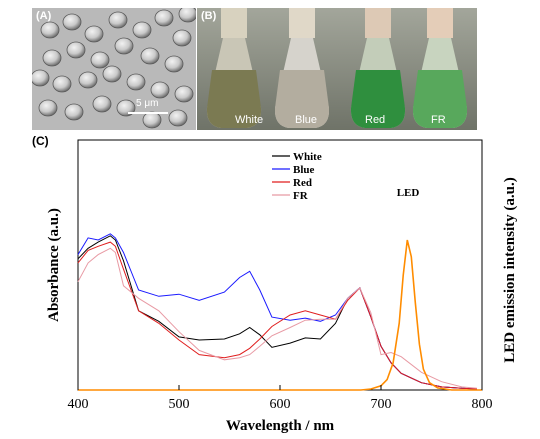  What do you see at coordinates (438, 120) in the screenshot?
I see `flask-label-fr: FR` at bounding box center [438, 120].